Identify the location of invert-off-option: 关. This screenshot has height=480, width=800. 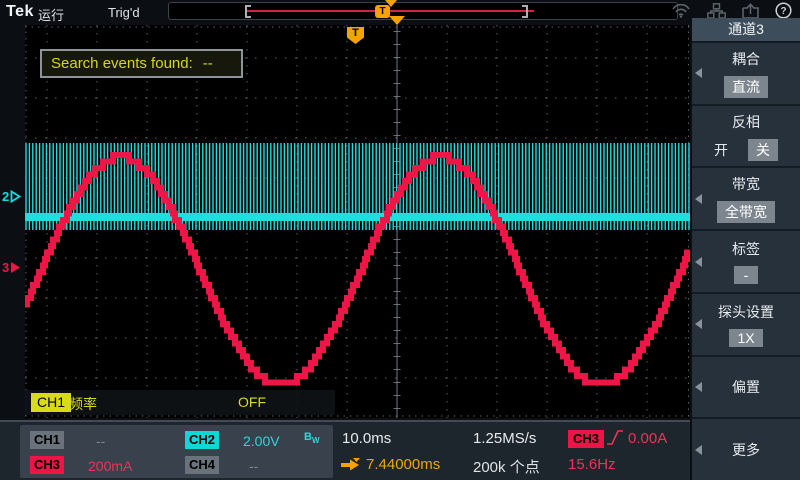
(763, 149).